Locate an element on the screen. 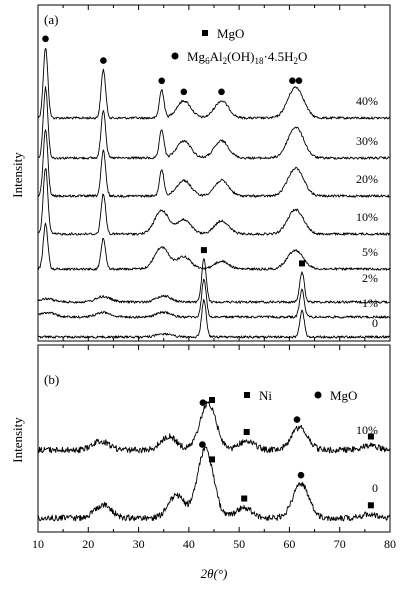  panel-b-markers is located at coordinates (286, 453).